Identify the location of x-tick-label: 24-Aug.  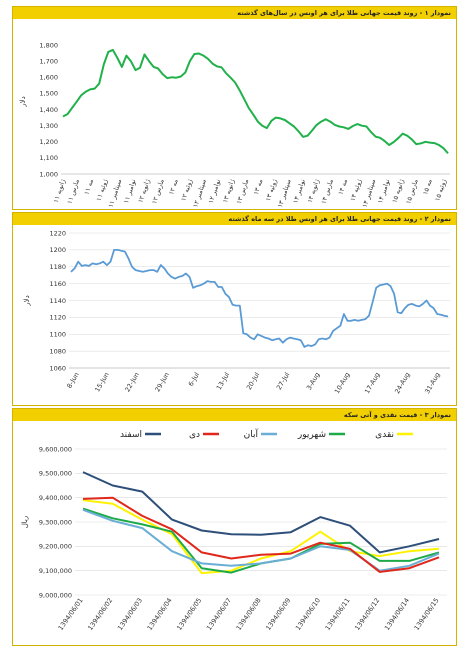
(402, 383).